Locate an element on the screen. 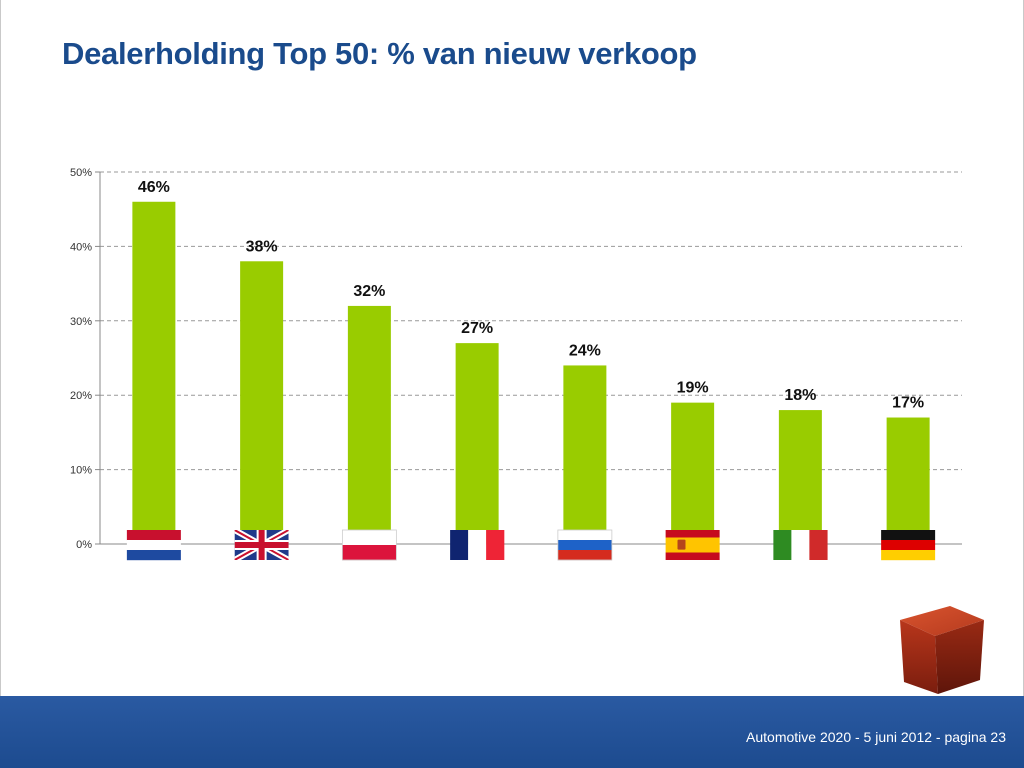  y-tick-label: 10% is located at coordinates (81, 471).